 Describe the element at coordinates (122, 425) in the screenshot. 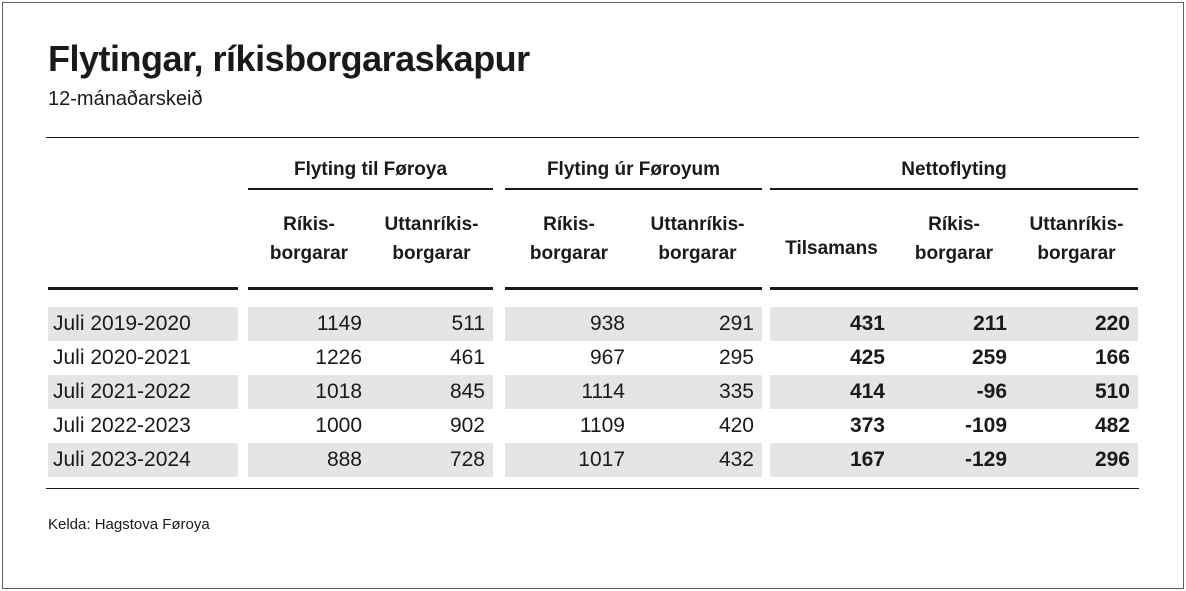

I see `row-label: Juli 2022-2023` at that location.